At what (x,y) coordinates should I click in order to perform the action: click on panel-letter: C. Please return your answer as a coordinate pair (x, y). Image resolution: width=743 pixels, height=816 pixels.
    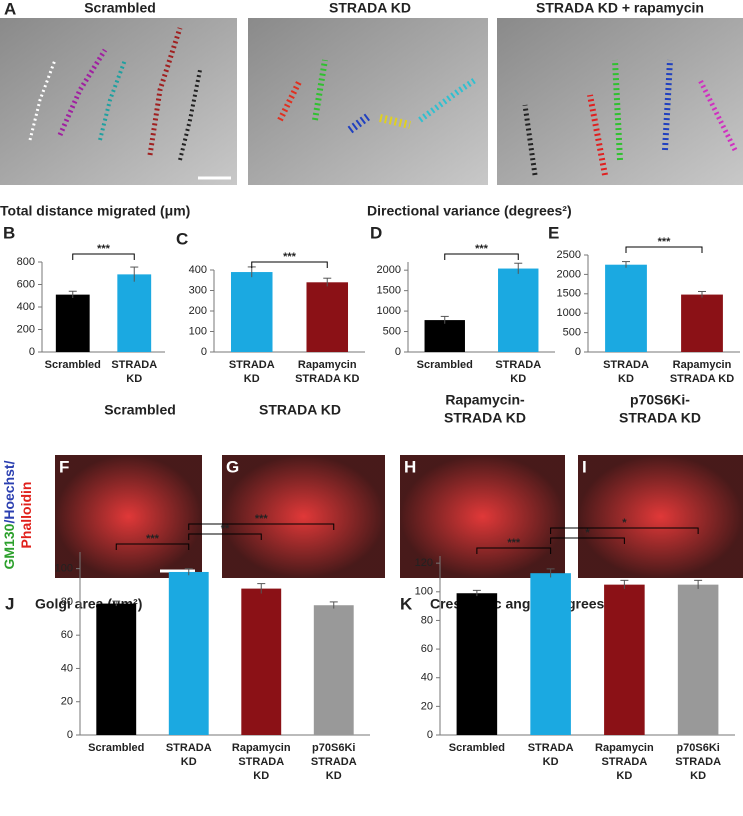
    Looking at the image, I should click on (182, 238).